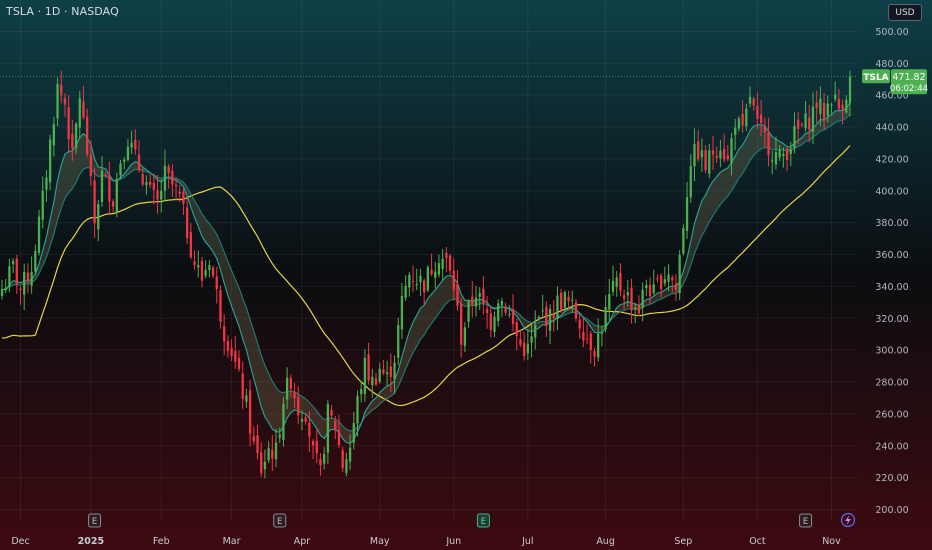 This screenshot has width=932, height=550. I want to click on currency-button: USD, so click(905, 12).